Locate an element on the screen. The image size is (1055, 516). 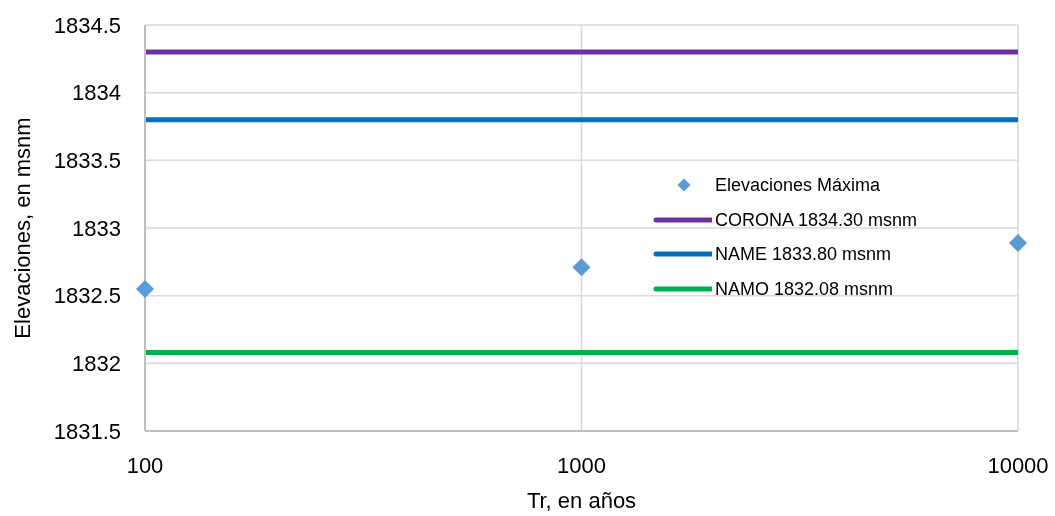
y-tick-label: 1833 is located at coordinates (96, 228).